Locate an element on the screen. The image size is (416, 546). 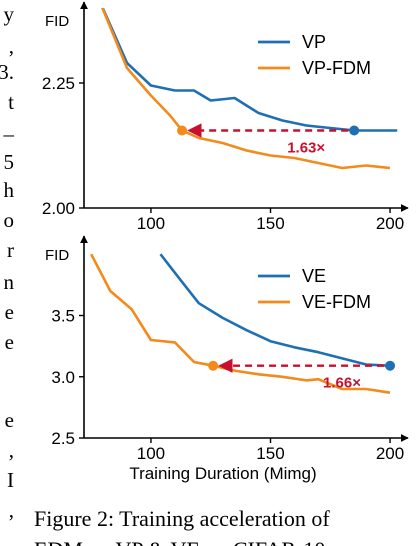
y-tick-label: 3.0 is located at coordinates (63, 377).